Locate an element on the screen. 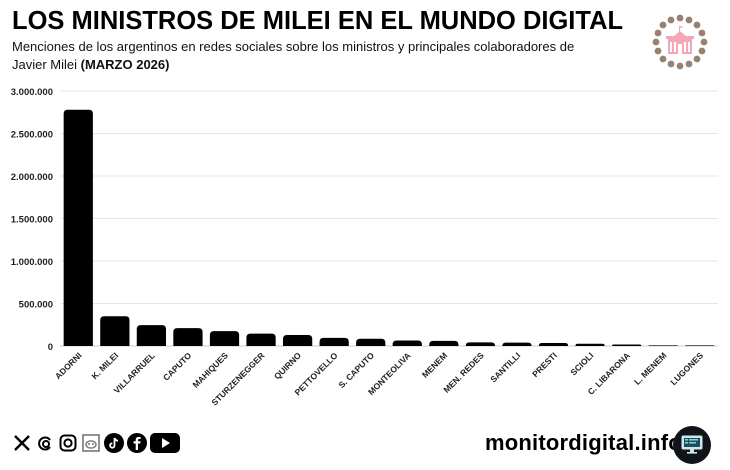  bar-lugones is located at coordinates (700, 345).